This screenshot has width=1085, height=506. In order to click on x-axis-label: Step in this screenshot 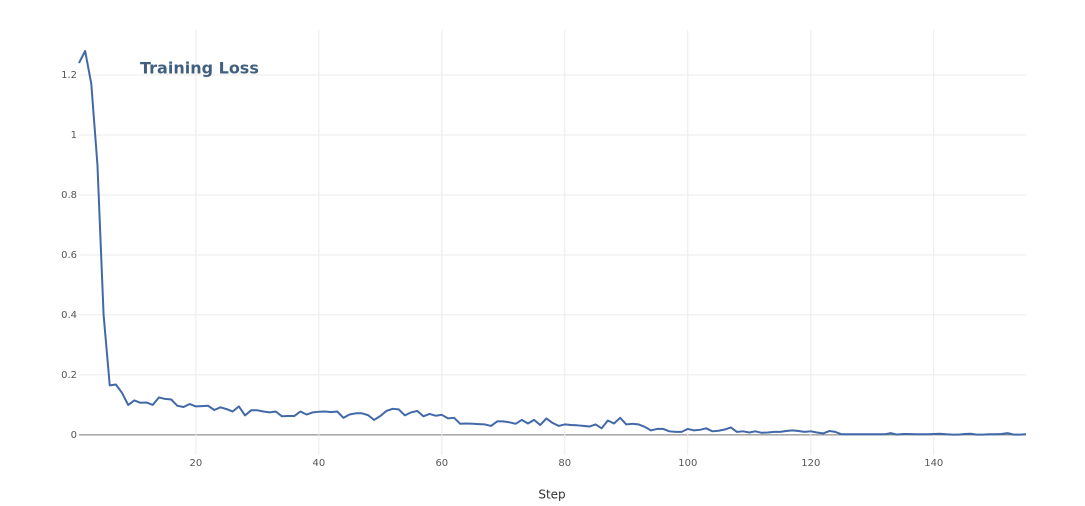, I will do `click(551, 495)`.